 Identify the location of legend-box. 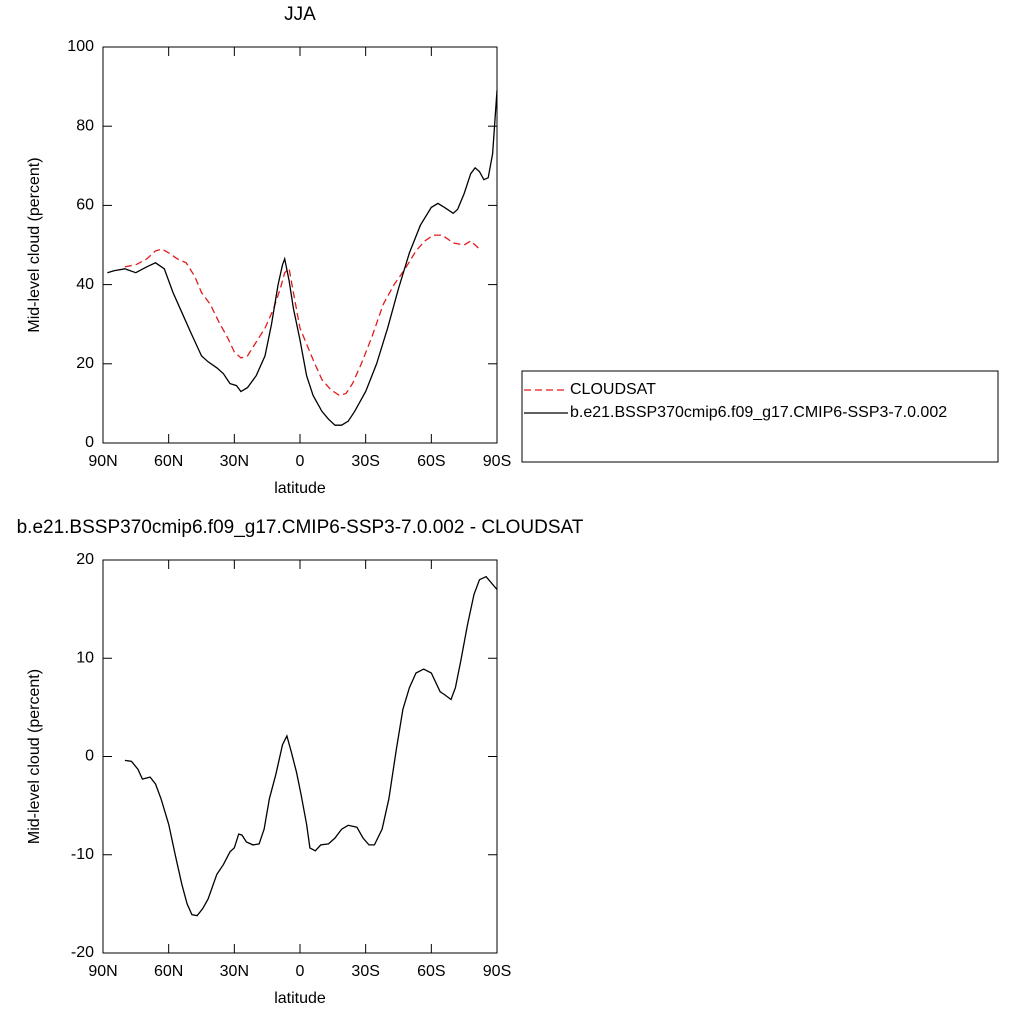
(760, 416).